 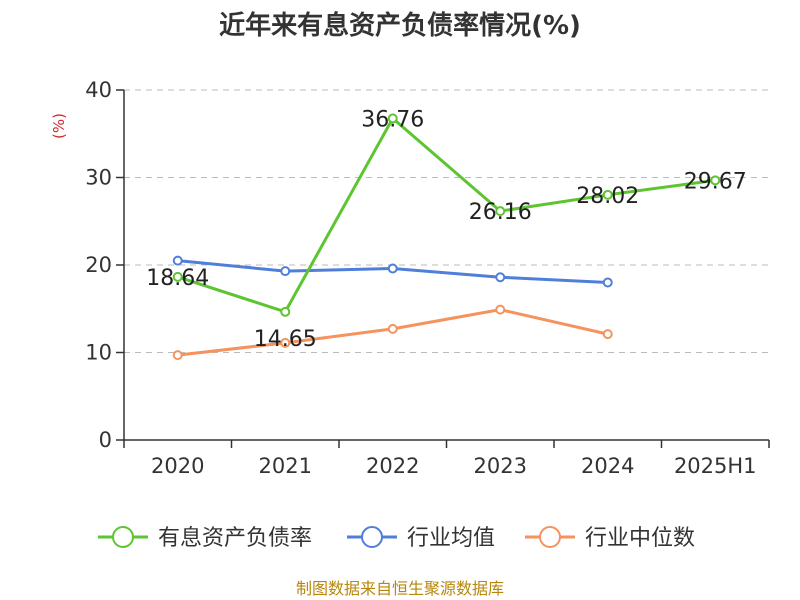 What do you see at coordinates (98, 265) in the screenshot?
I see `y-tick-label: 20` at bounding box center [98, 265].